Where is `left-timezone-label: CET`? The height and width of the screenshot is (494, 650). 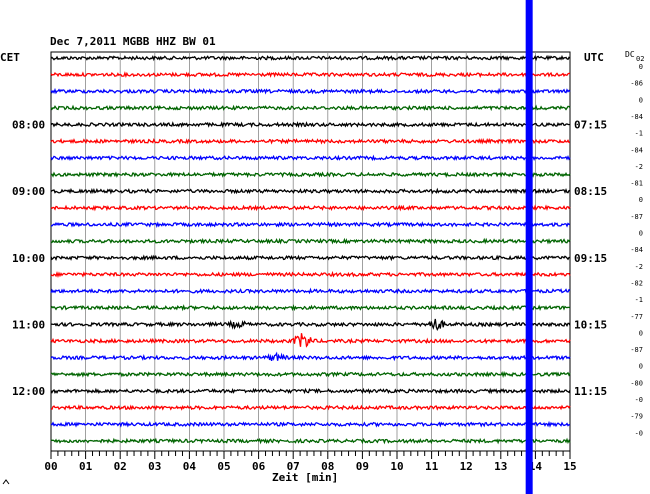 left-timezone-label: CET is located at coordinates (10, 57).